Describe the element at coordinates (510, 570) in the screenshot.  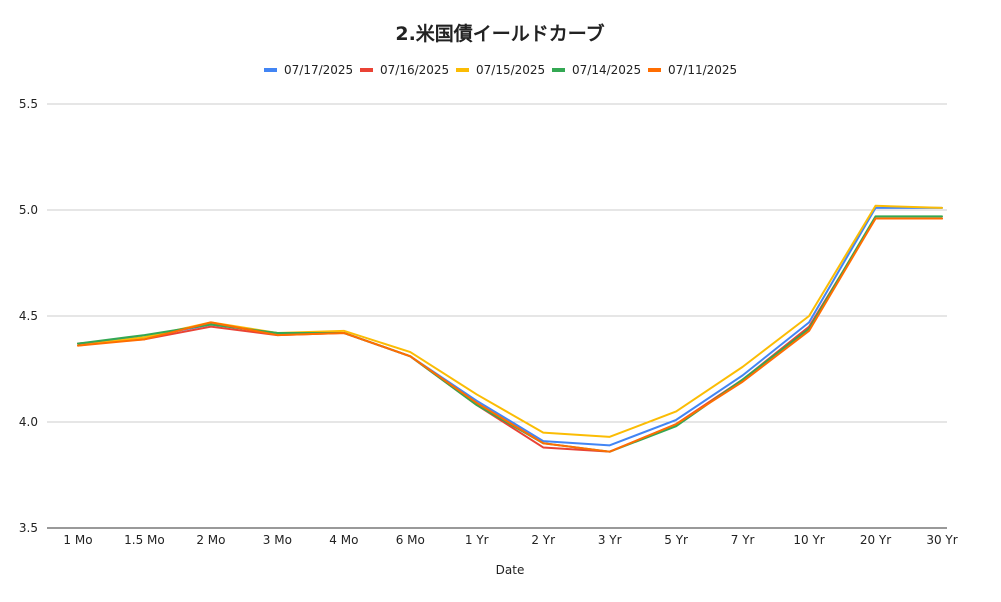
I see `x-axis-label: Date` at that location.